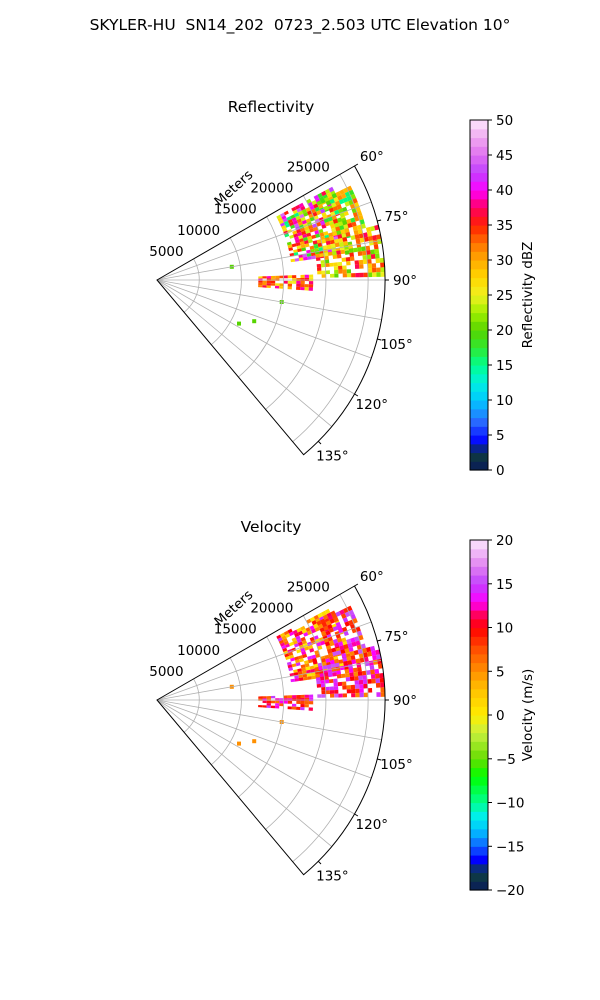  Describe the element at coordinates (330, 728) in the screenshot. I see `range-ring` at that location.